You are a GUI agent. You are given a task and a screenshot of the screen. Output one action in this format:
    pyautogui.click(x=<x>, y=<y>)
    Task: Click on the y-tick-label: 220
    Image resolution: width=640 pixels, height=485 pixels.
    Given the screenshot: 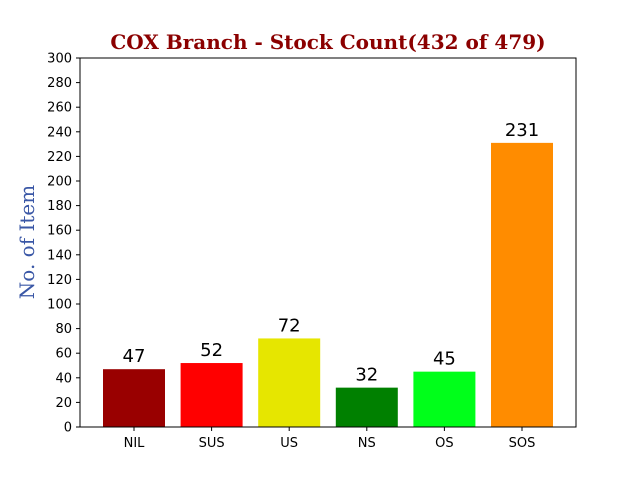 What is the action you would take?
    pyautogui.click(x=59, y=157)
    